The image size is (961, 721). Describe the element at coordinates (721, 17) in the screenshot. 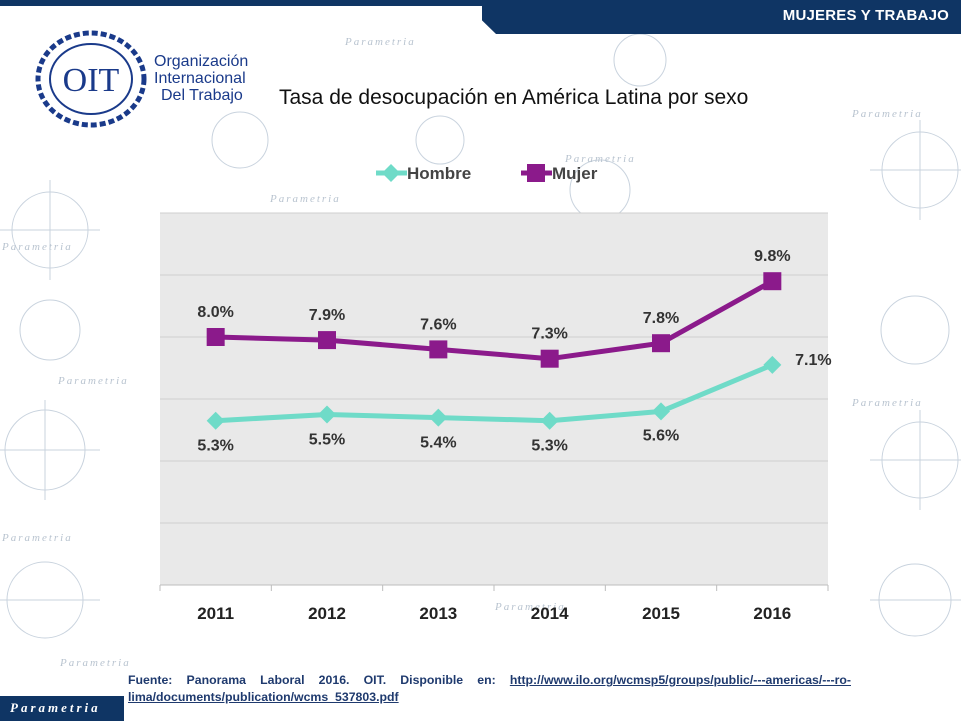

I see `section-tab` at that location.